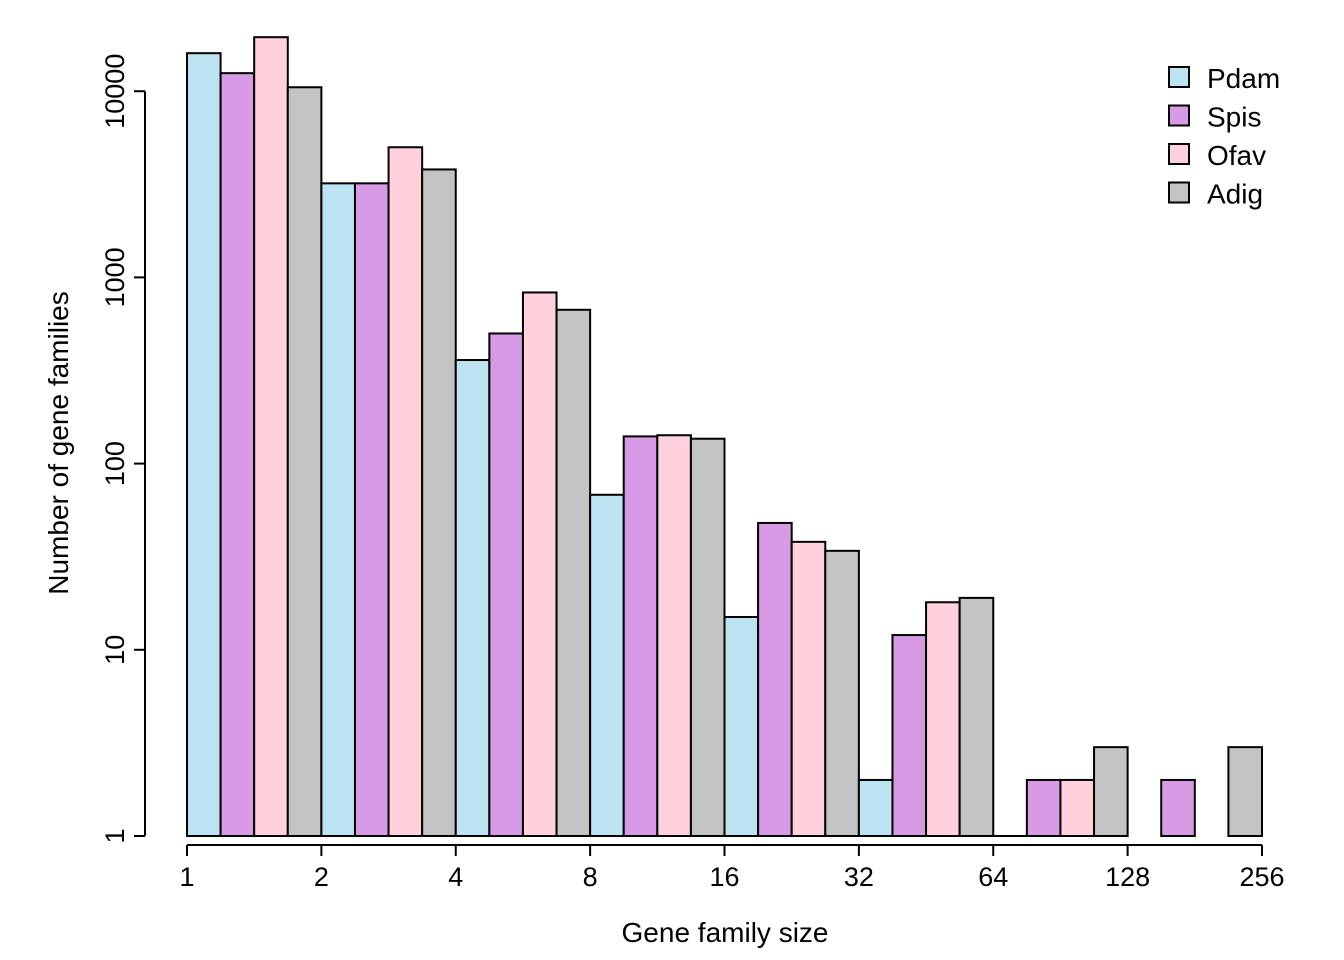  Describe the element at coordinates (1234, 117) in the screenshot. I see `legend-label-spis: Spis` at that location.